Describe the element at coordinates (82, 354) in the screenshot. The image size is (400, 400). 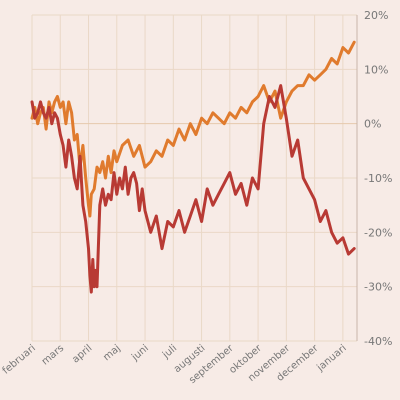
I see `x-tick-label: april` at that location.